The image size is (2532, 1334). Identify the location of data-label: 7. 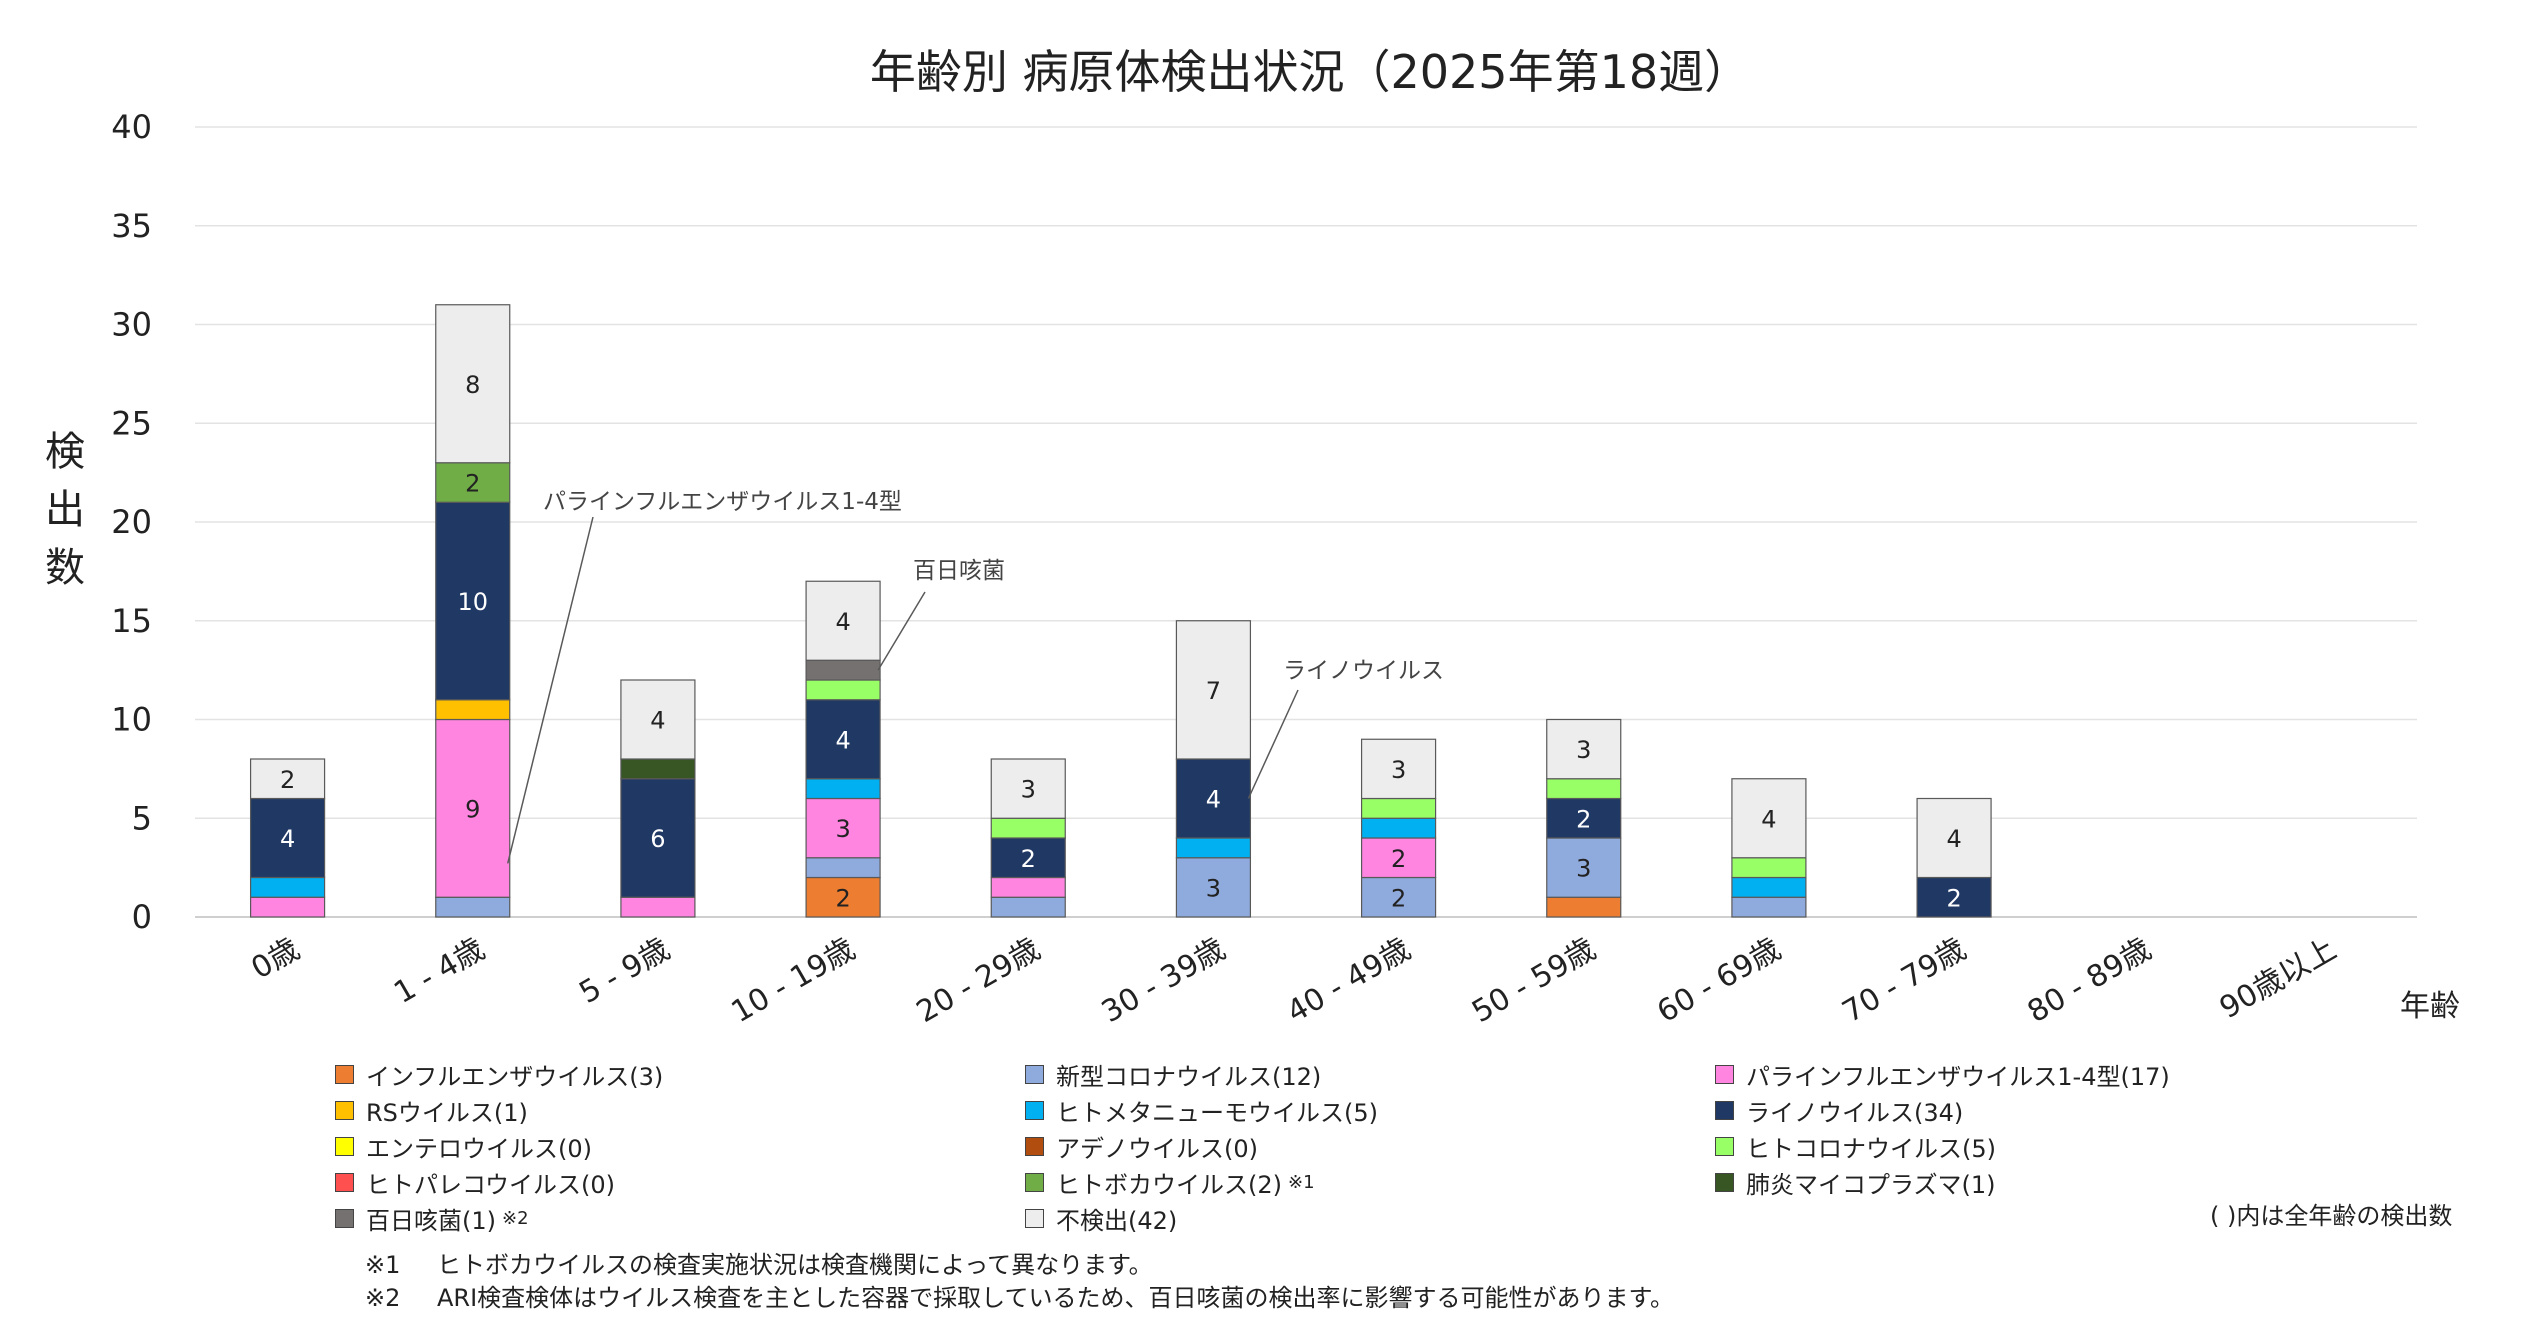
(1213, 691).